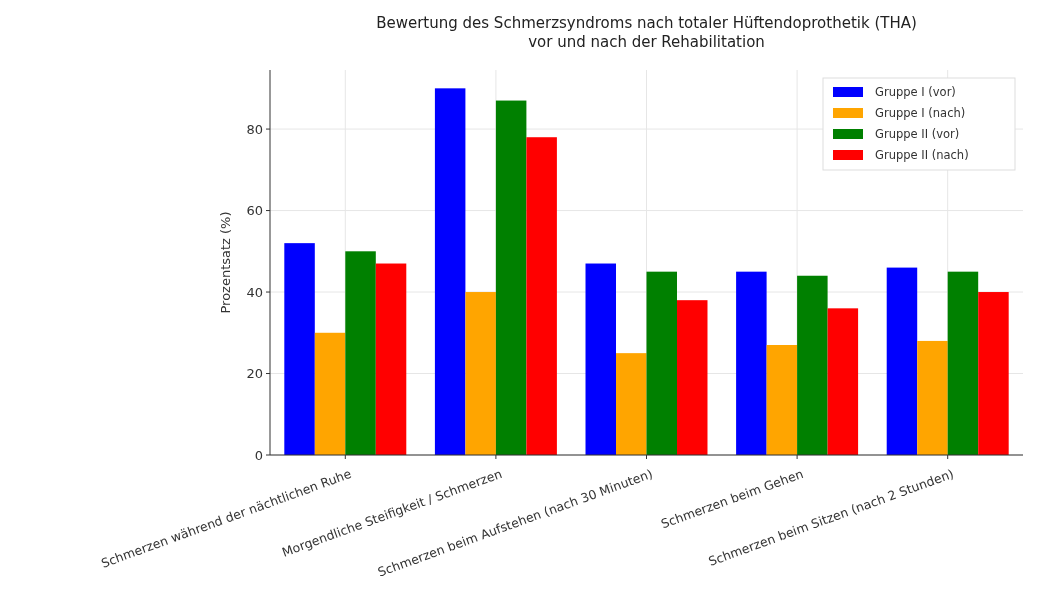 The height and width of the screenshot is (601, 1056). Describe the element at coordinates (646, 32) in the screenshot. I see `chart-title: Bewertung des Schmerzsyndroms nach totaler Hüftendoprothetik (THA) vor und nach der Rehabilitation` at that location.